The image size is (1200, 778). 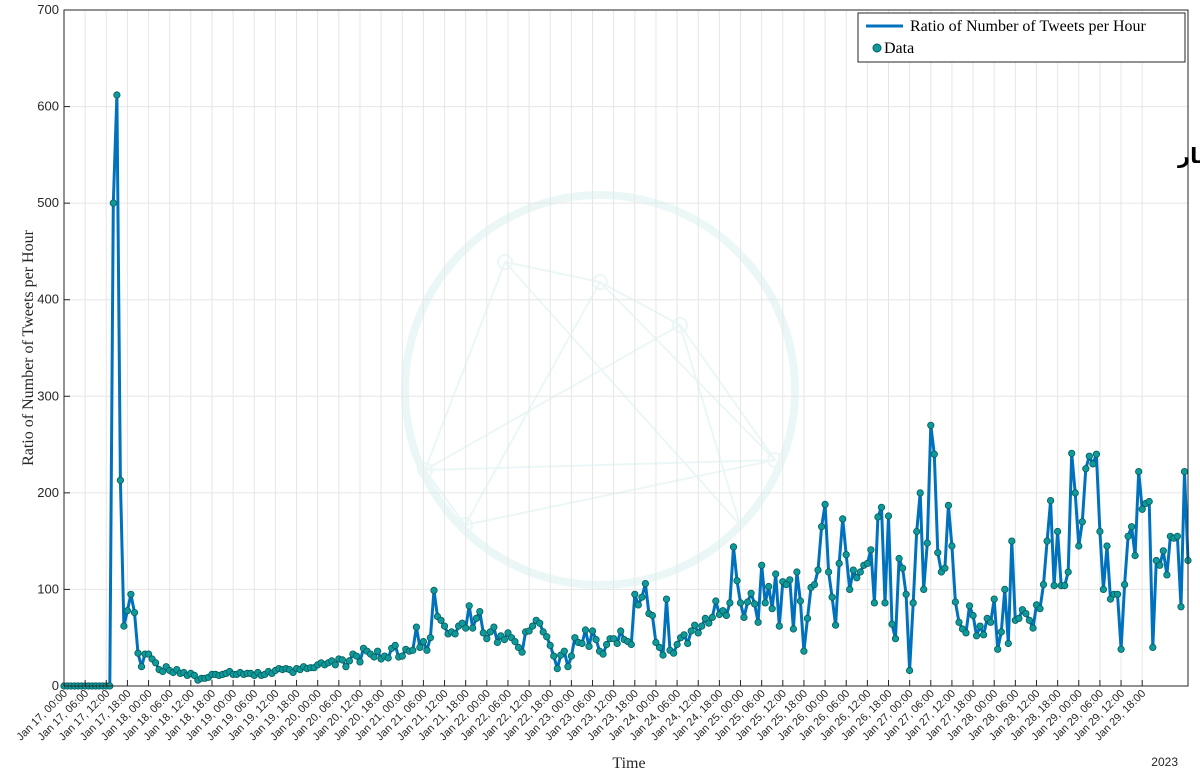 What do you see at coordinates (55, 685) in the screenshot?
I see `y-tick-label: 0` at bounding box center [55, 685].